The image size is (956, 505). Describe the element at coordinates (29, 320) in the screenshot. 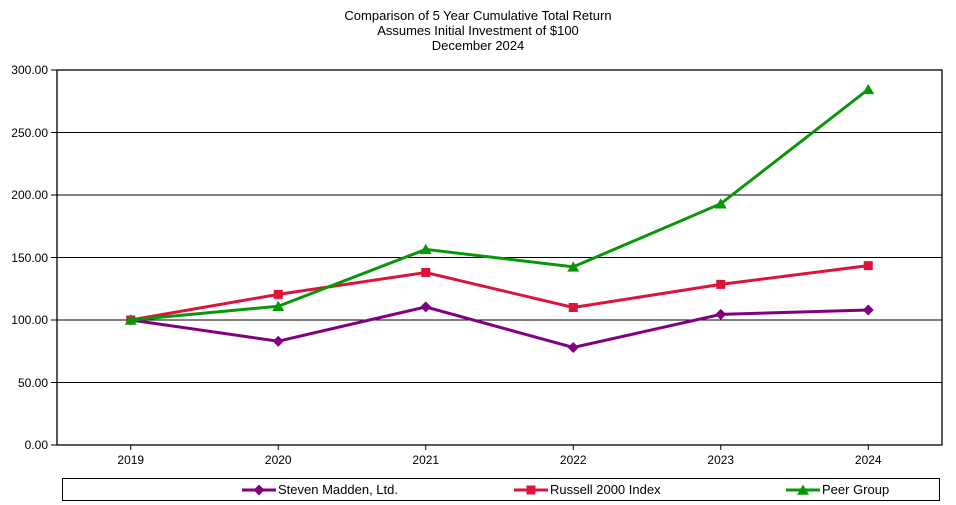

I see `y-tick-label-100.00: 100.00` at that location.